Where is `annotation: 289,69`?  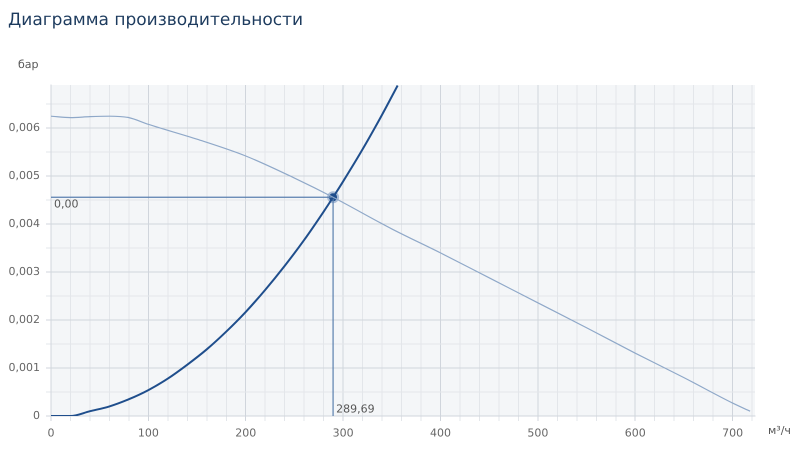 annotation: 289,69 is located at coordinates (355, 409).